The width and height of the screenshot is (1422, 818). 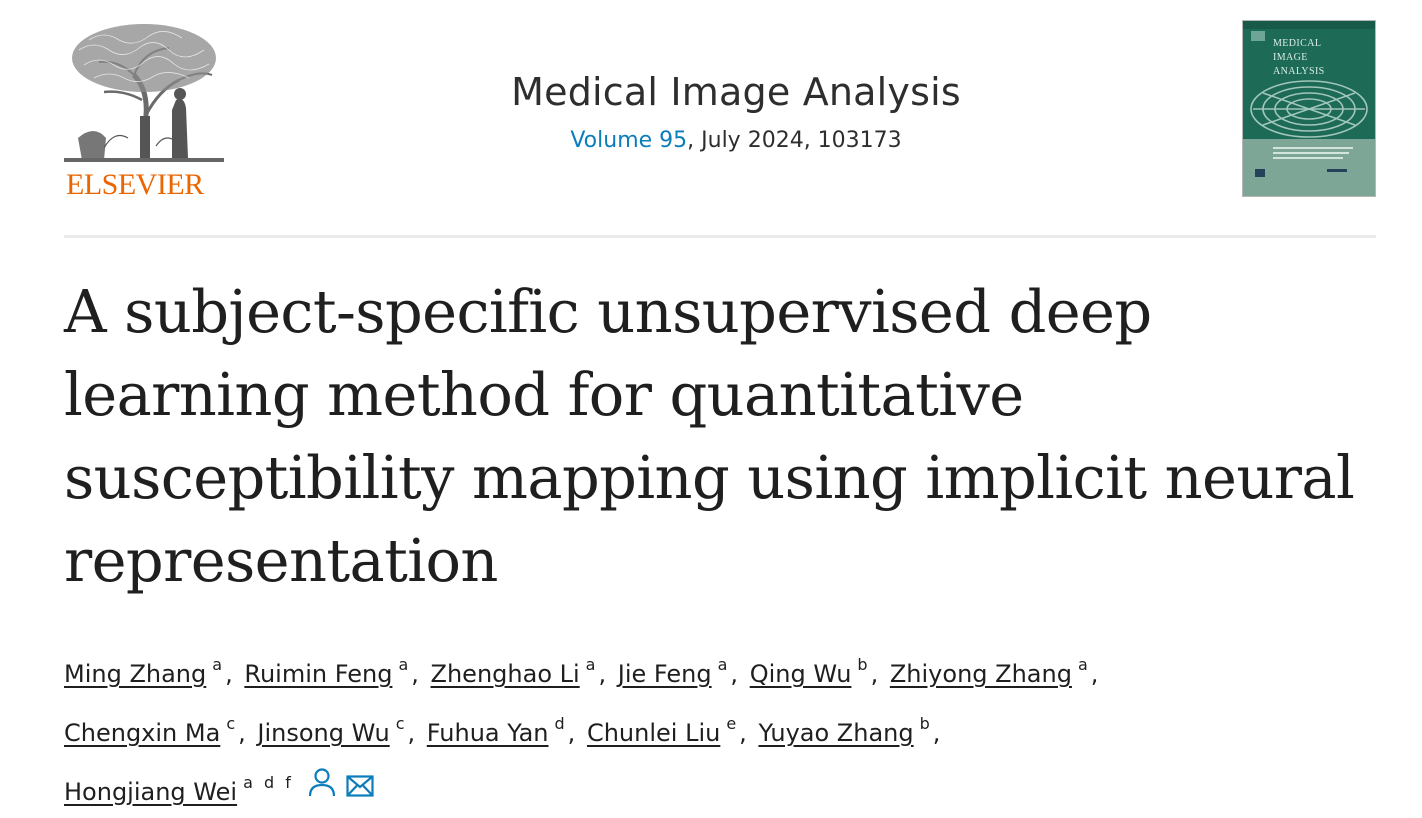 I want to click on journal-issue-line: Volume 95, July 2024, 103173, so click(x=736, y=140).